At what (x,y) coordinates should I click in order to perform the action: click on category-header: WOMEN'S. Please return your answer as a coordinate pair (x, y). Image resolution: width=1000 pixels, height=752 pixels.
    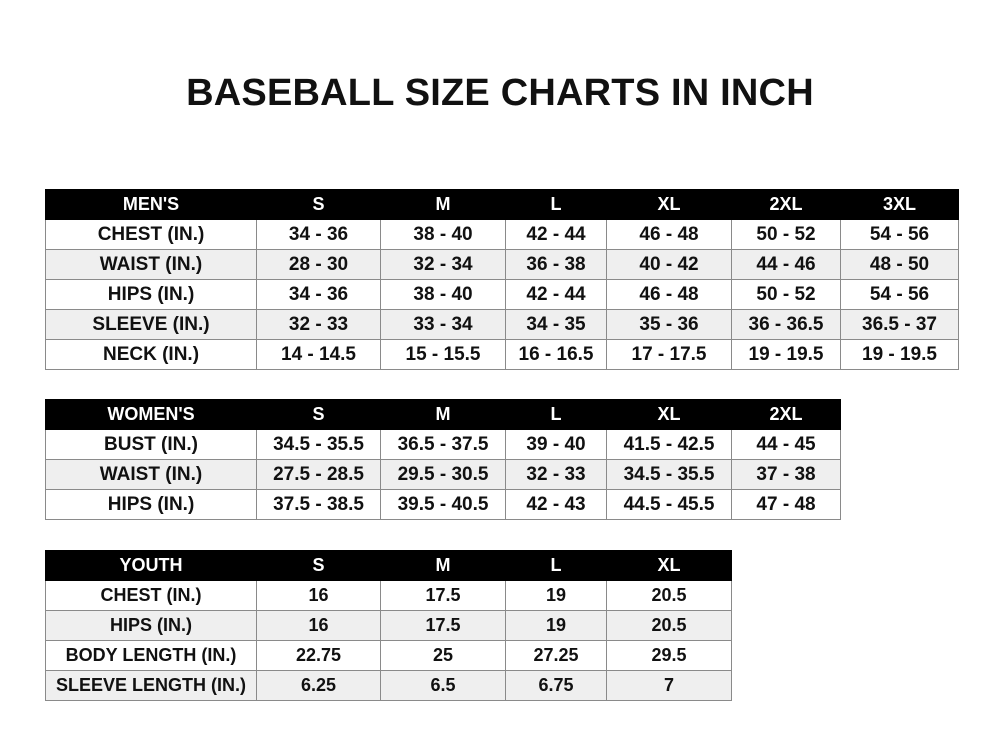
    Looking at the image, I should click on (151, 414).